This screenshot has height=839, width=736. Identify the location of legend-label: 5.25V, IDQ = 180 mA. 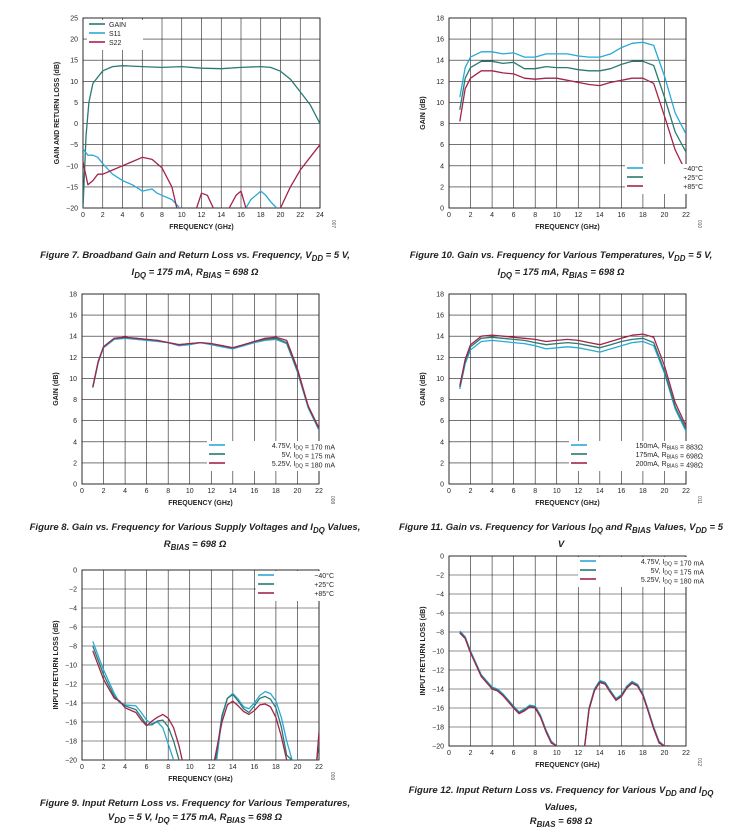
(303, 465).